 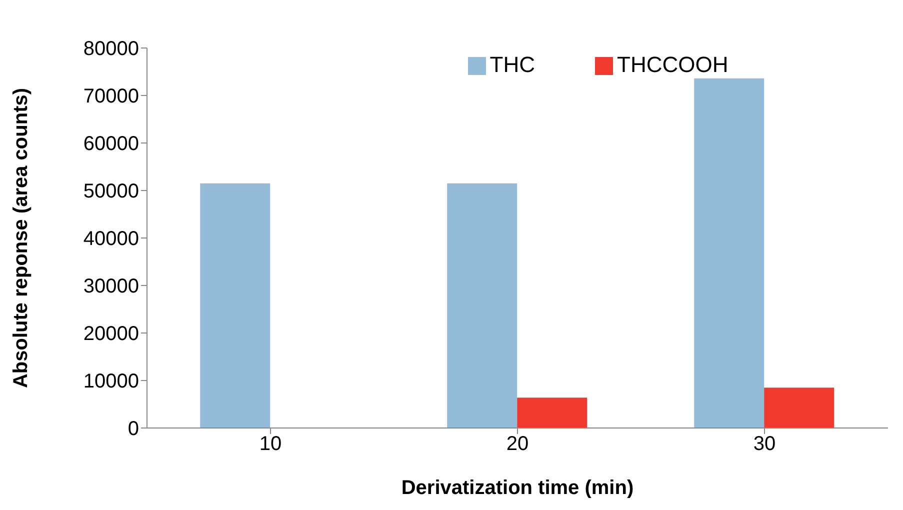 I want to click on y-tick-label: 50000, so click(x=111, y=191).